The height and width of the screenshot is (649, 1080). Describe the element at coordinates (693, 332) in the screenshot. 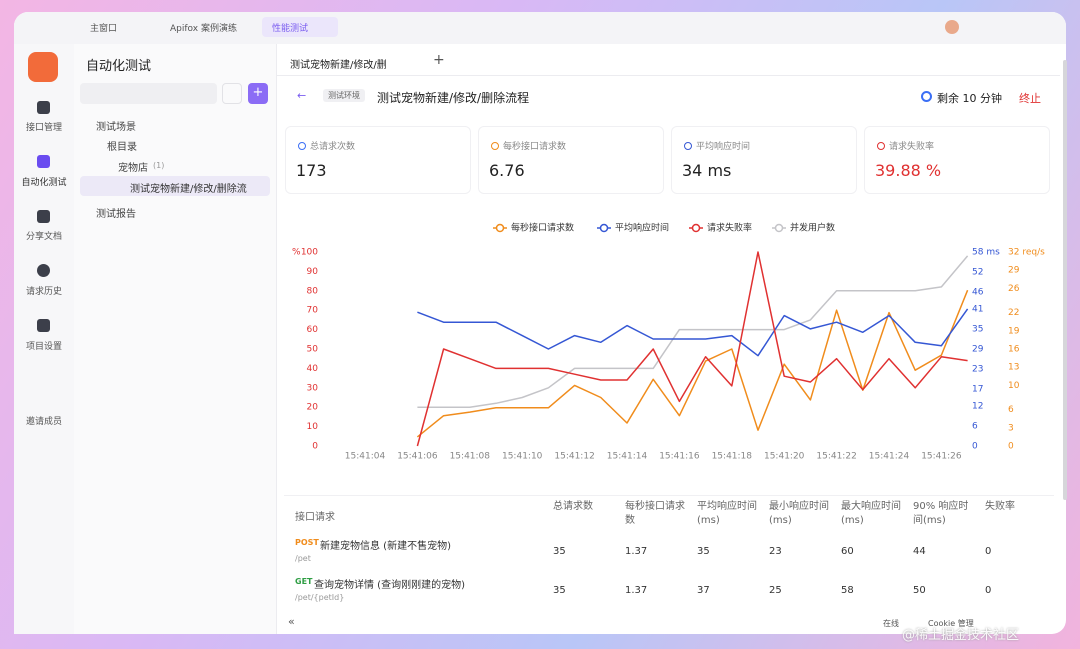

I see `series-line` at that location.